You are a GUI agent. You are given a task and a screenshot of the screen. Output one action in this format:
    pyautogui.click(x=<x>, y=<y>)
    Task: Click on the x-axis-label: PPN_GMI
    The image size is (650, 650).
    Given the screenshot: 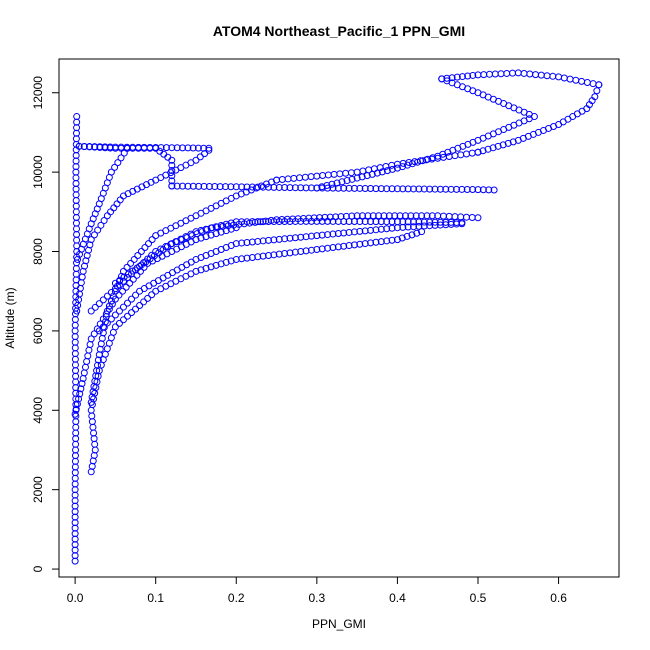 What is the action you would take?
    pyautogui.click(x=339, y=624)
    